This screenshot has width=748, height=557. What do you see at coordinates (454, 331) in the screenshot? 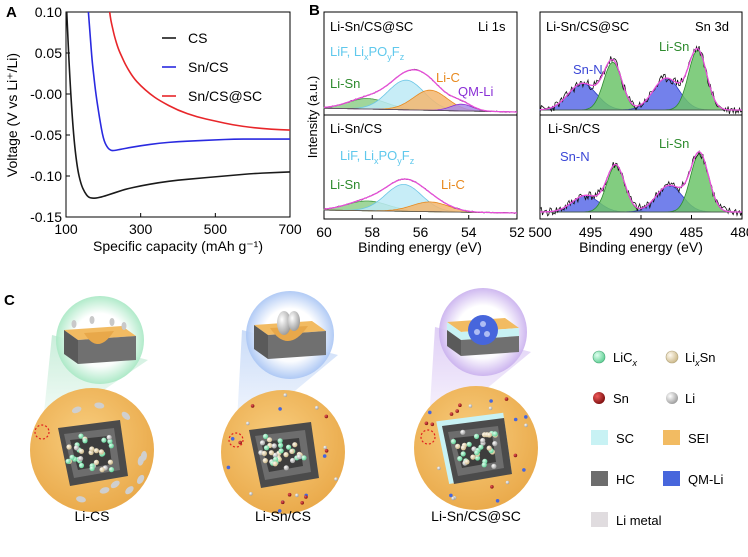
I see `sc-side` at bounding box center [454, 331].